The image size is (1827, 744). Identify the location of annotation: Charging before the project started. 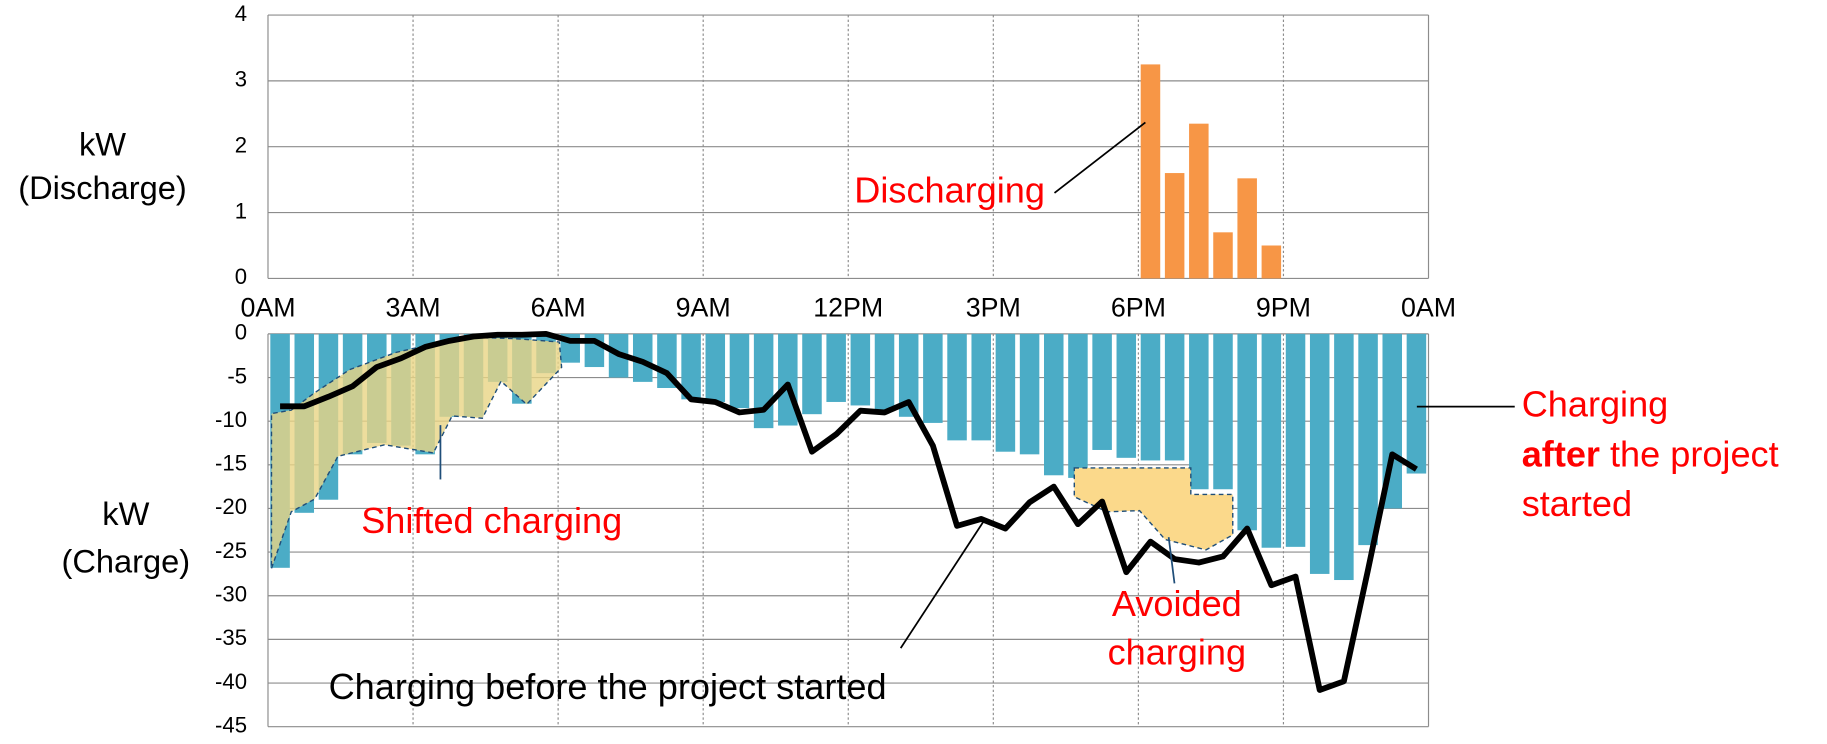
(608, 686).